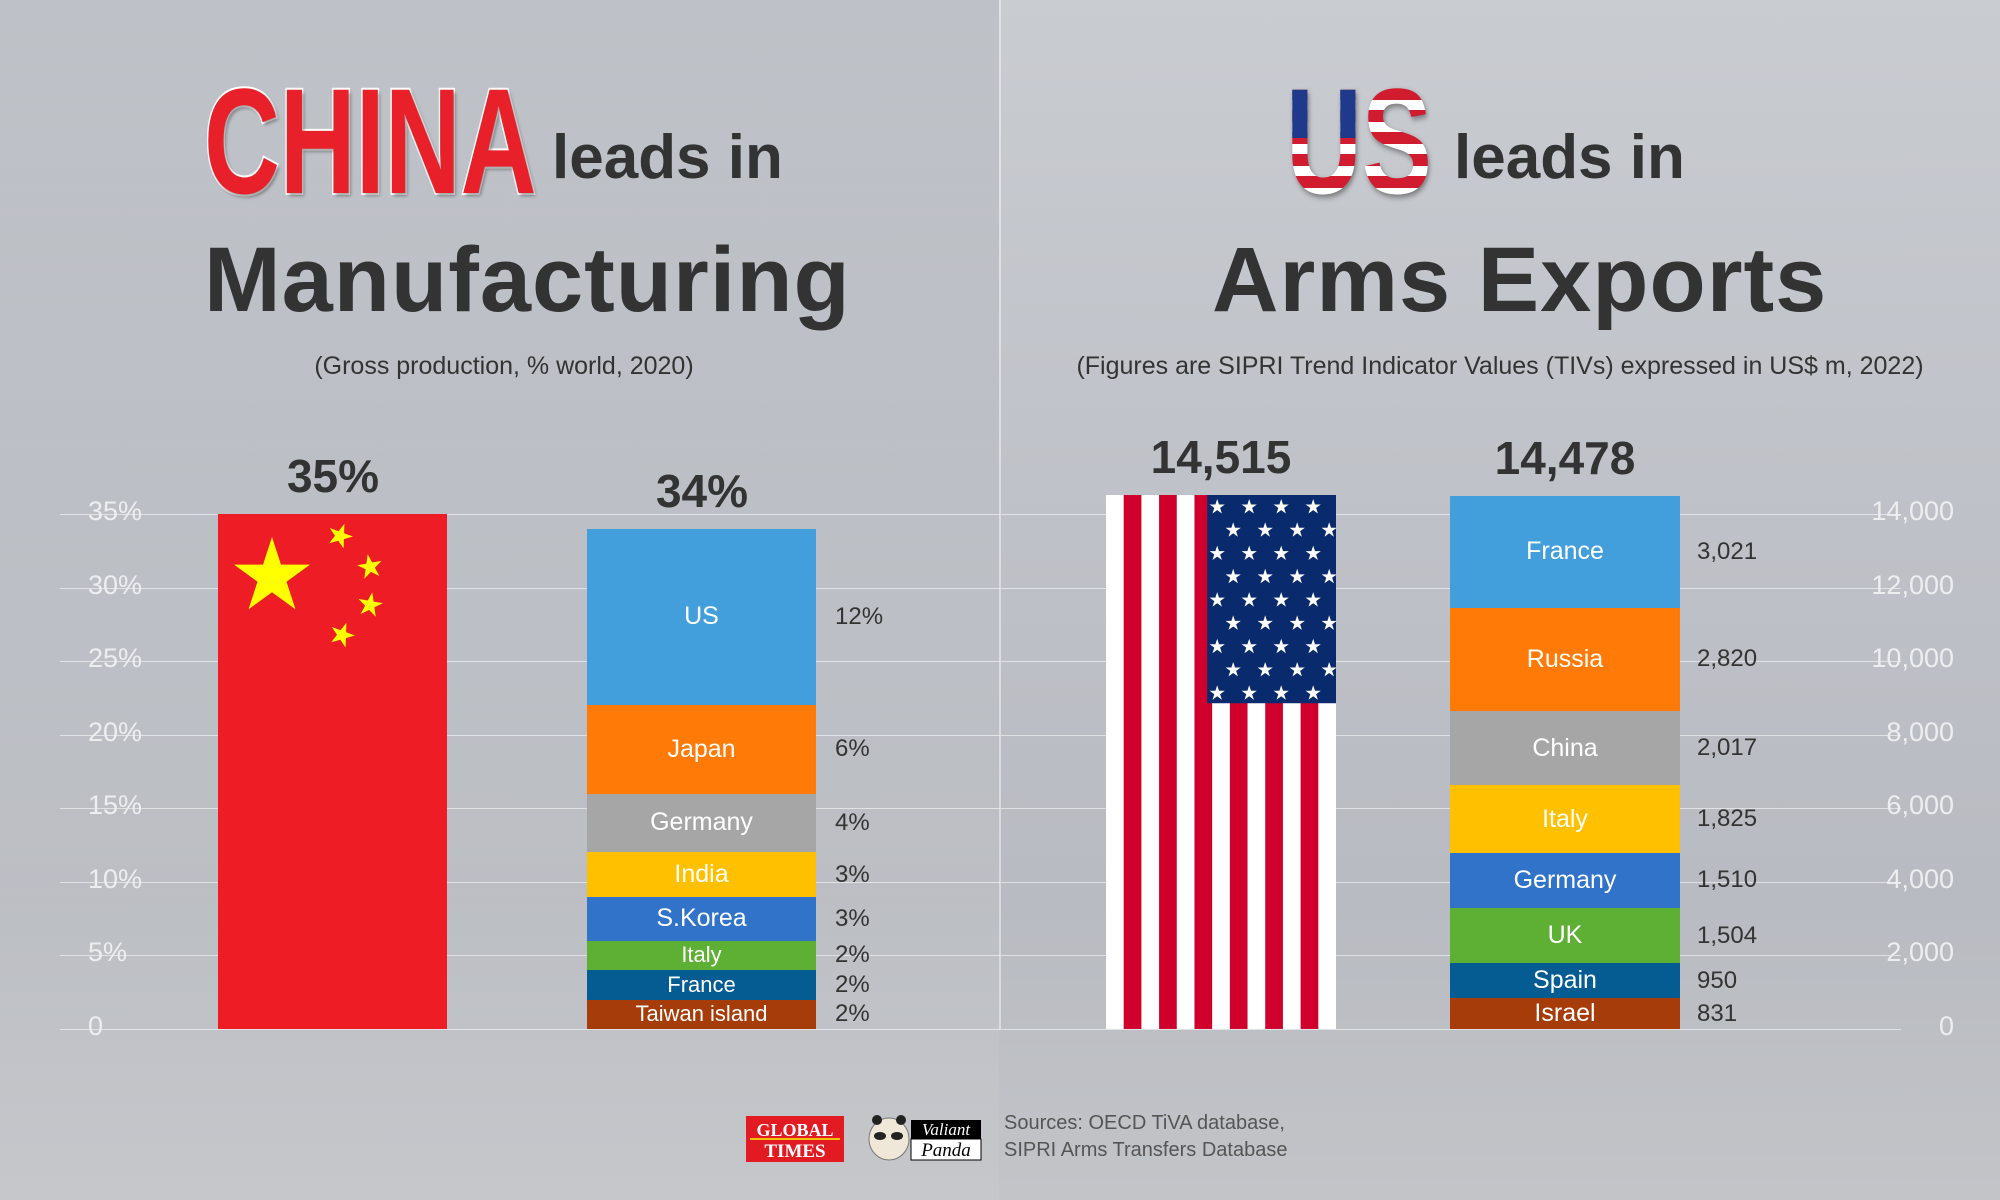  What do you see at coordinates (1727, 819) in the screenshot?
I see `segment-value-label: 1,825` at bounding box center [1727, 819].